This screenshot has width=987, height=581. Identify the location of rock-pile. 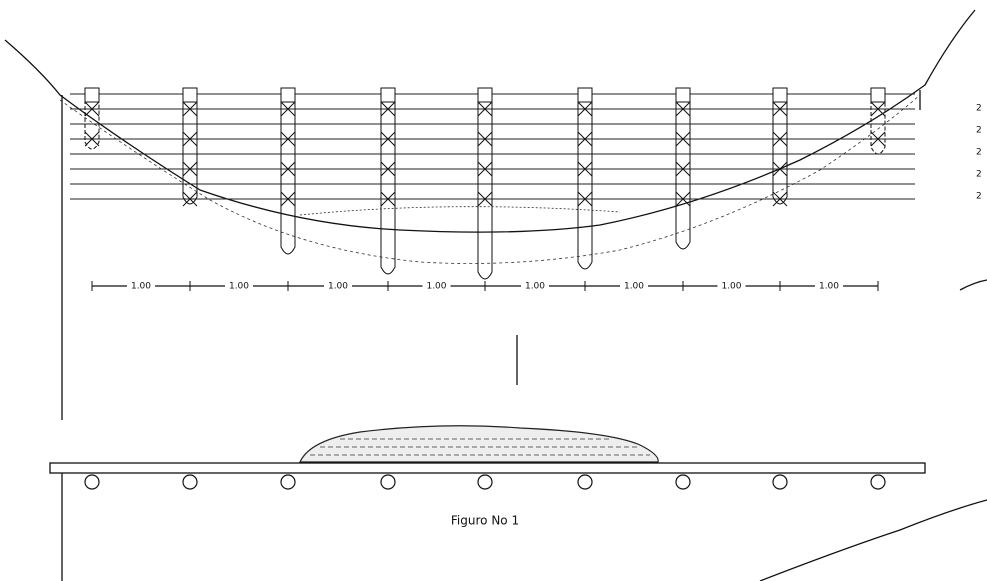
(479, 444).